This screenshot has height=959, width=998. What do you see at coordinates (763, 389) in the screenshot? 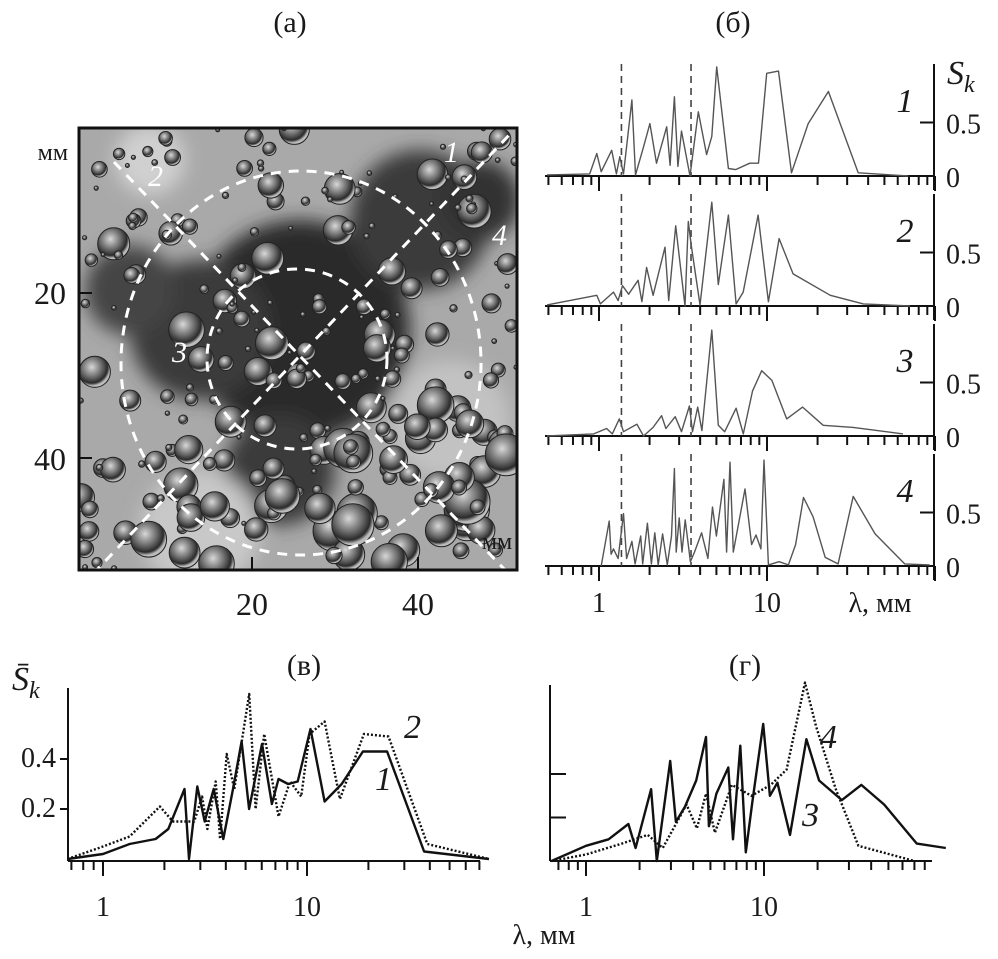
I see `panel-b-subplot-3: 0.5 0 3` at bounding box center [763, 389].